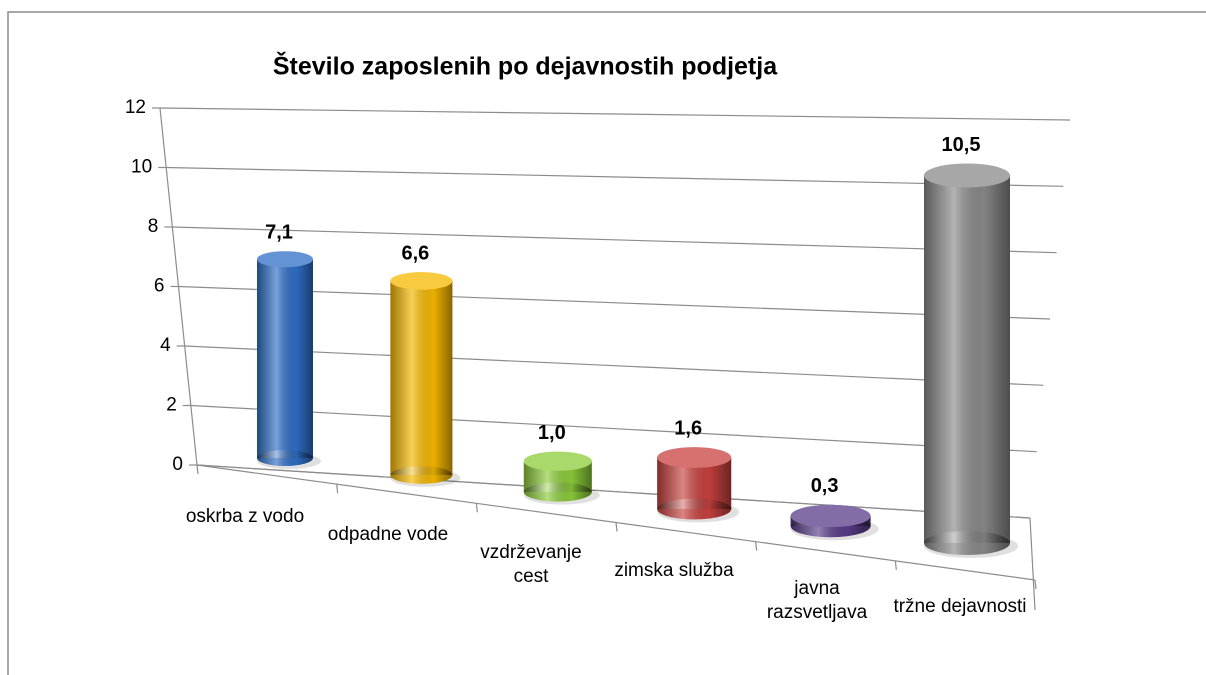  Describe the element at coordinates (388, 534) in the screenshot. I see `x-tick-label: odpadne vode` at that location.